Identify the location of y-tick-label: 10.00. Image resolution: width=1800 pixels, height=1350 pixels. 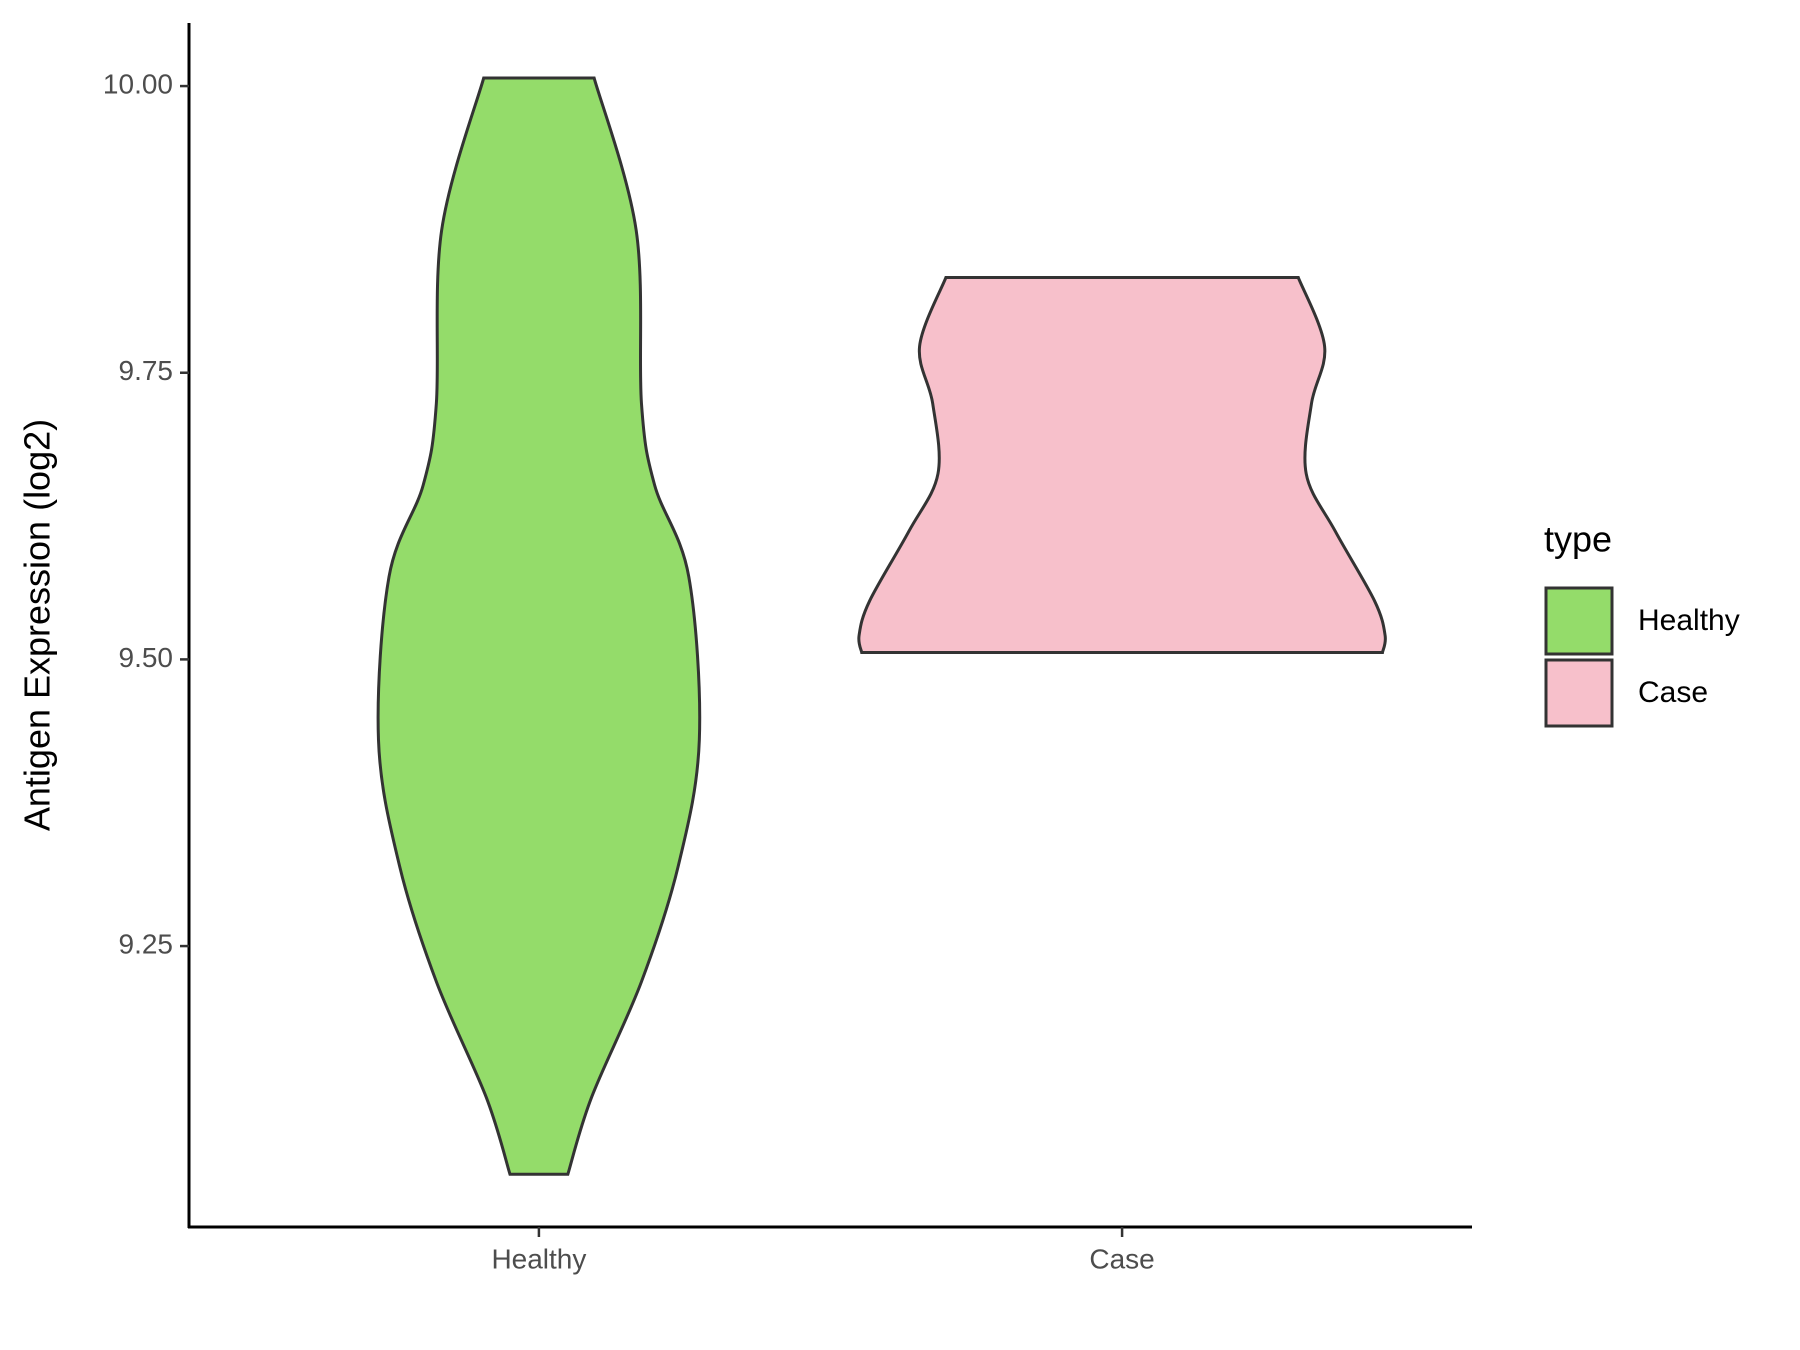
(138, 83).